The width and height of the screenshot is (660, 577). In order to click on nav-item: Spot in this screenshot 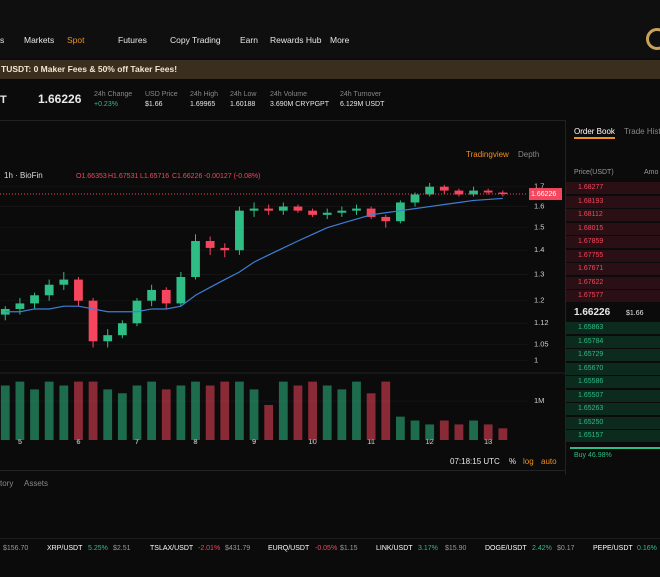, I will do `click(76, 40)`.